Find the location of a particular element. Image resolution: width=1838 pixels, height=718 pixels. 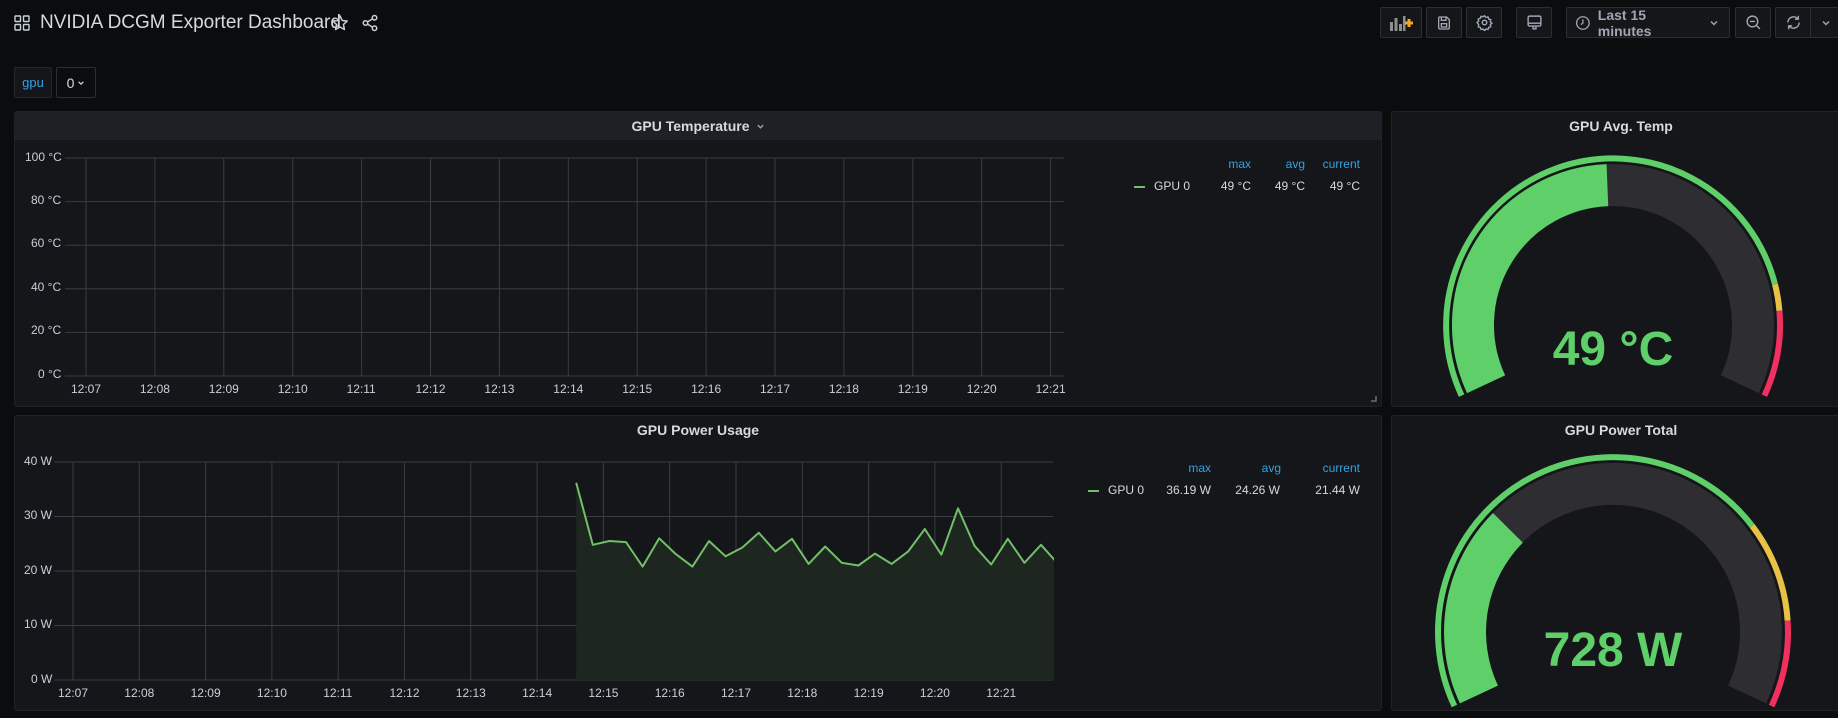

refresh-icon is located at coordinates (1793, 22).